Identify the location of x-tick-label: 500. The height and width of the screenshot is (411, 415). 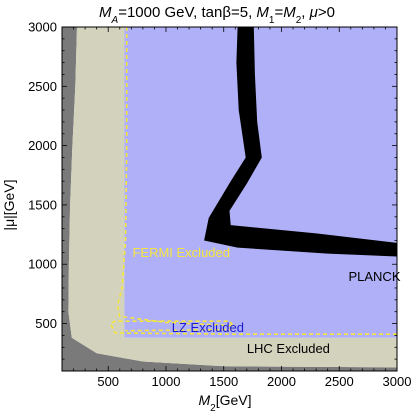
(108, 381).